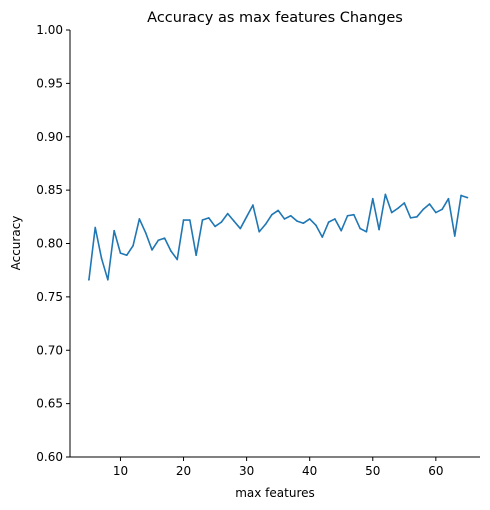 Image resolution: width=490 pixels, height=510 pixels. Describe the element at coordinates (49, 137) in the screenshot. I see `y-tick-label: 0.90` at that location.